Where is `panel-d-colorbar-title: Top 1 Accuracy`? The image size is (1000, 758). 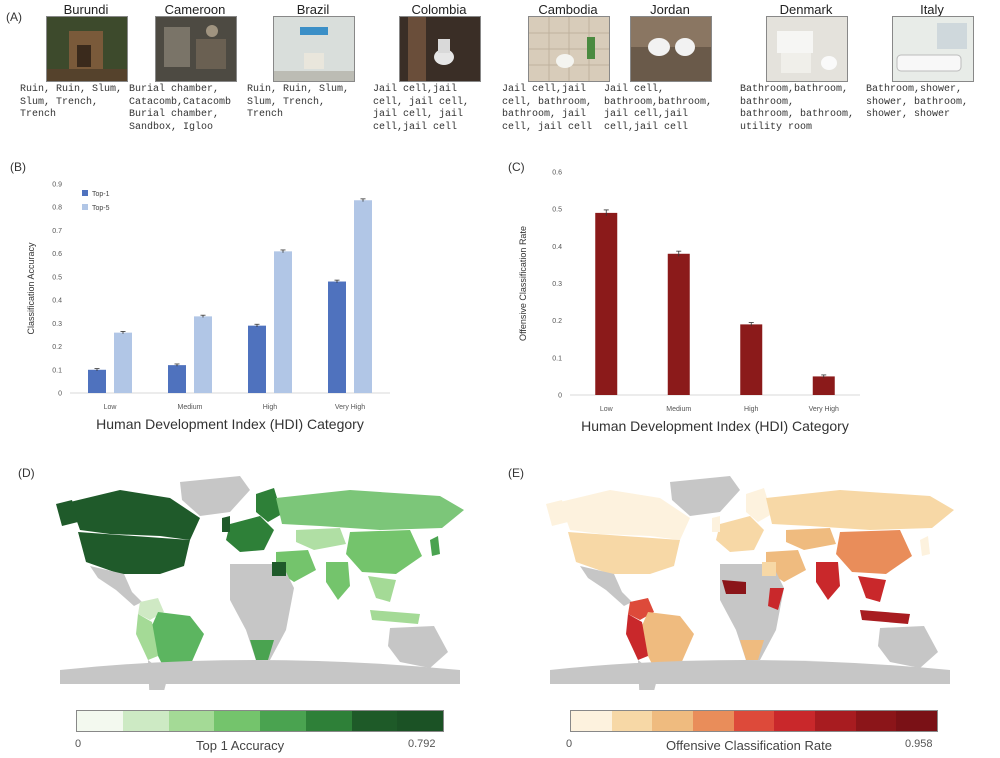
panel-d-colorbar-title: Top 1 Accuracy is located at coordinates (240, 745).